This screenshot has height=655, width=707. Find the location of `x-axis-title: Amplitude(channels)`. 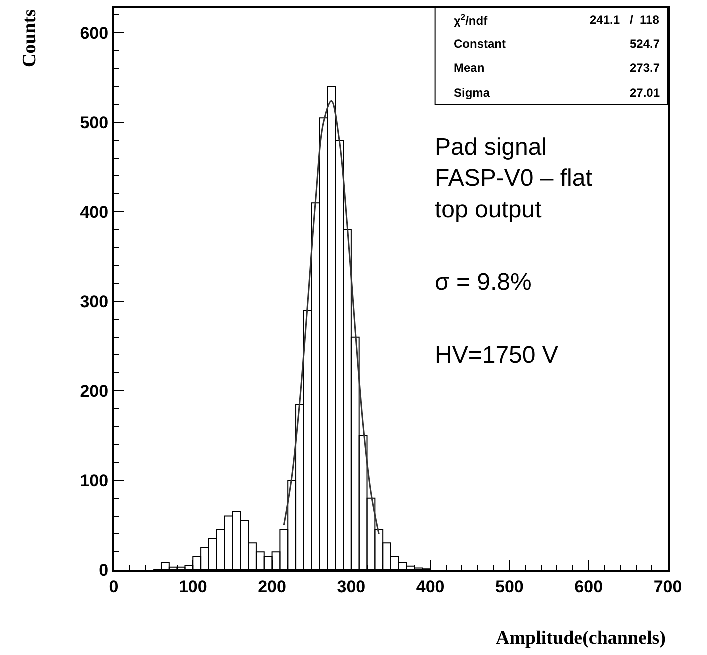

x-axis-title: Amplitude(channels) is located at coordinates (581, 638).